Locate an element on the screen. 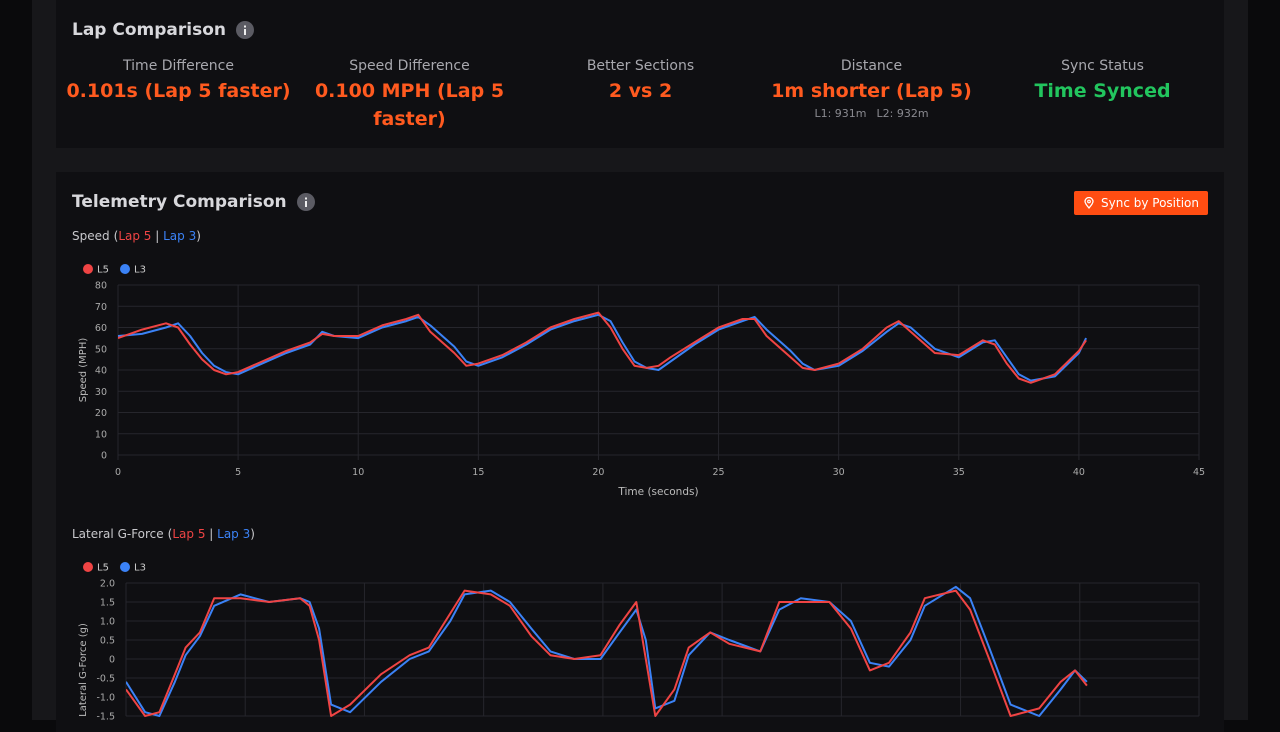 The image size is (1280, 732). metric: Better Sections 2 vs 2 is located at coordinates (640, 81).